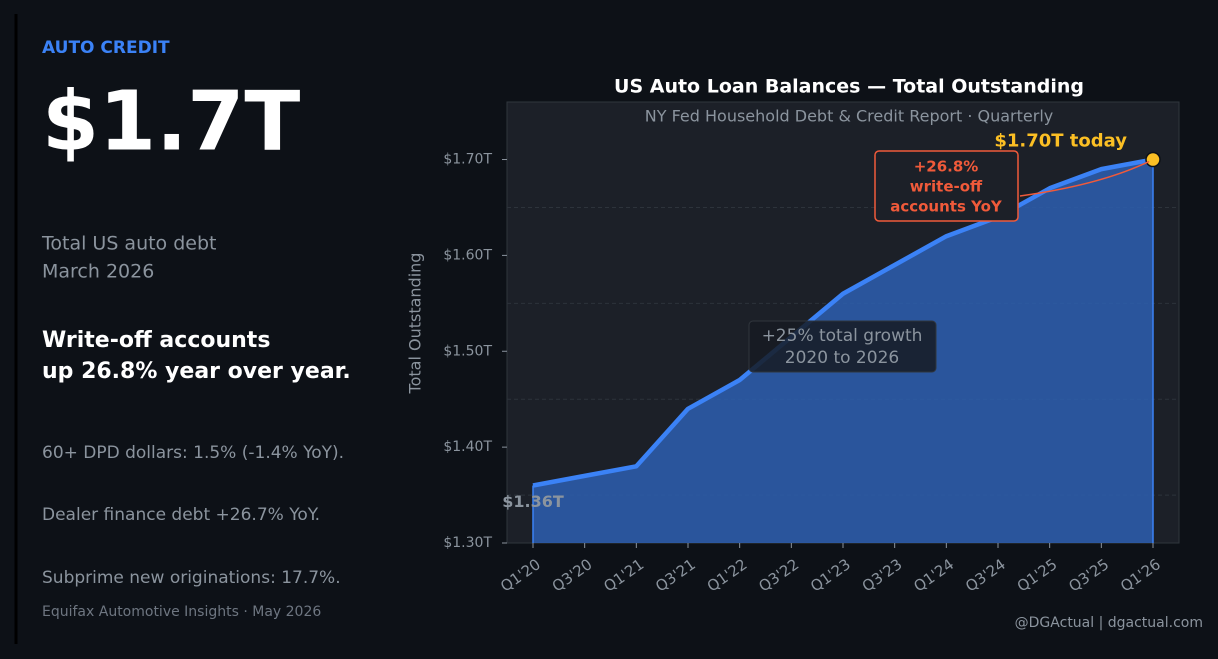 This screenshot has width=1218, height=659. What do you see at coordinates (467, 351) in the screenshot?
I see `y-tick-label: $1.50T` at bounding box center [467, 351].